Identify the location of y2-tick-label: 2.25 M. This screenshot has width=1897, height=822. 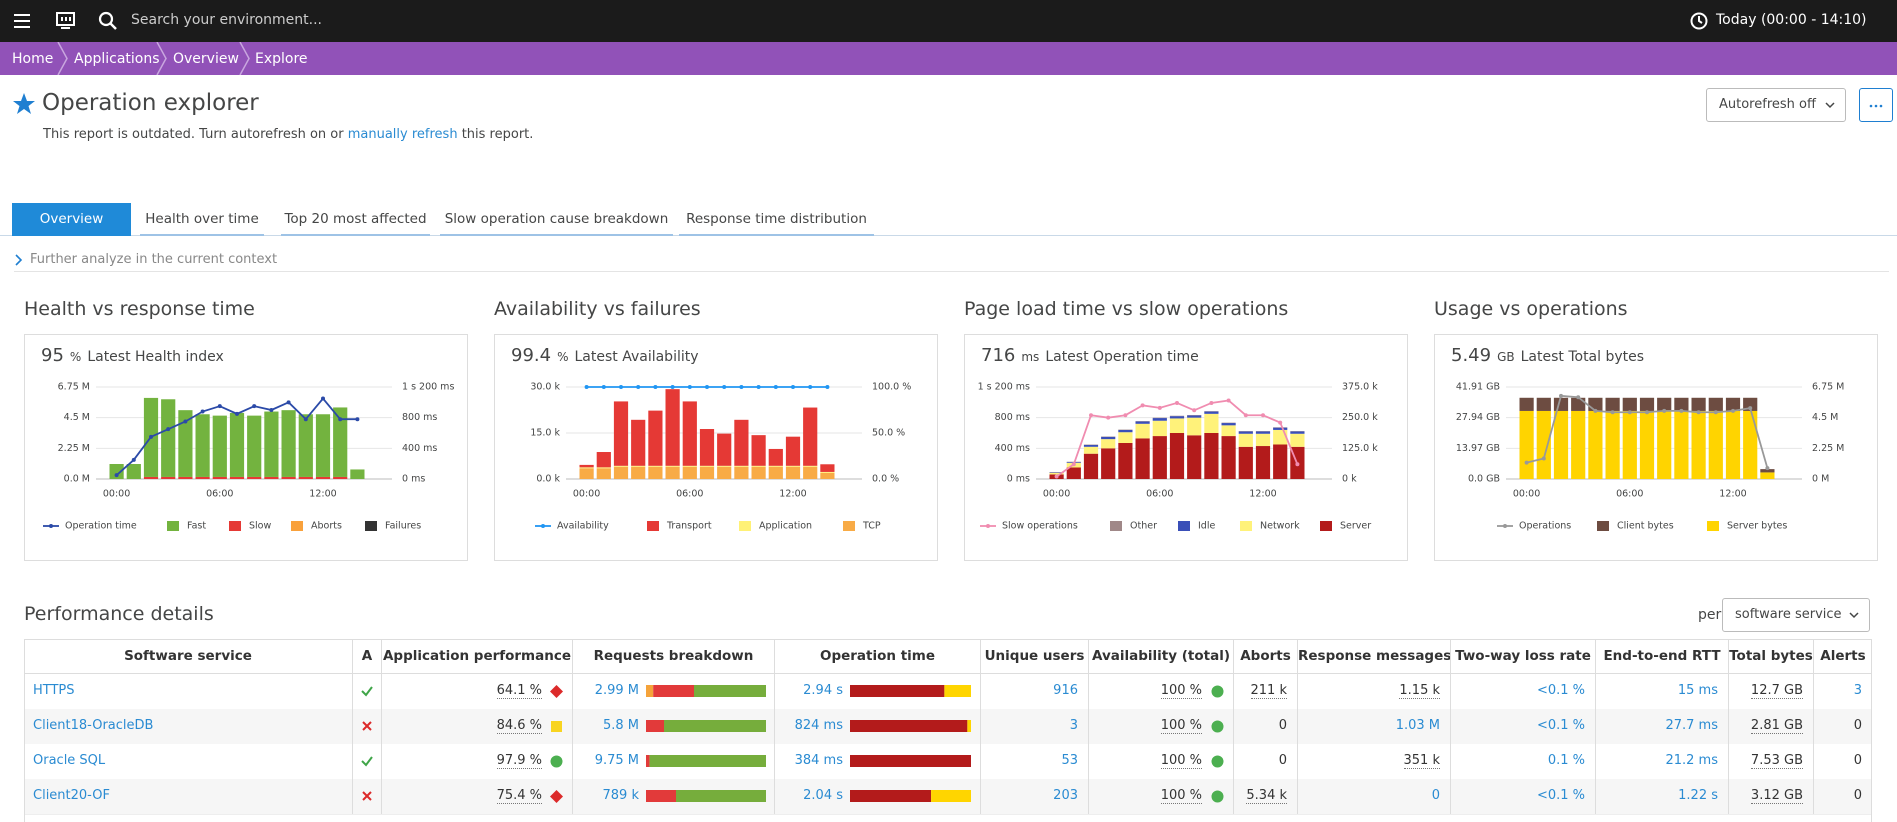
(1828, 448).